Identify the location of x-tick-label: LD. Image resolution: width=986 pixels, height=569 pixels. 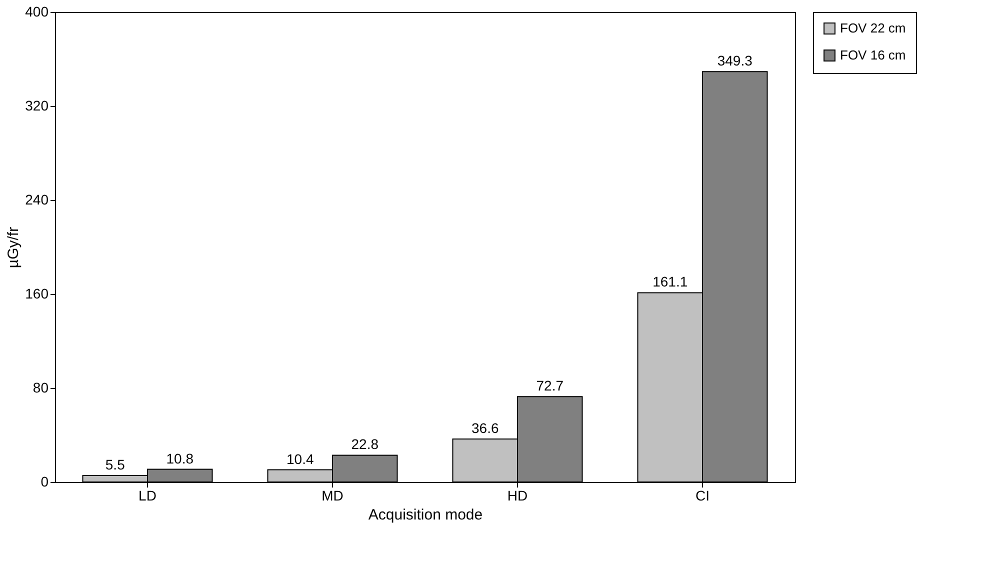
(147, 496).